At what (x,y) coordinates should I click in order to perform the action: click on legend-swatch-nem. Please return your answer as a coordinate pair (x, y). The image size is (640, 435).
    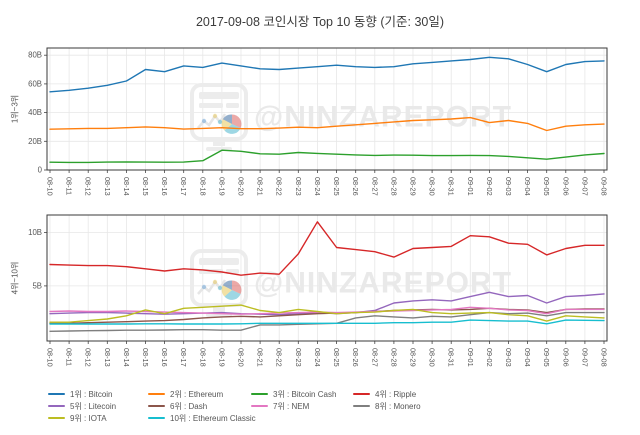
    Looking at the image, I should click on (259, 406).